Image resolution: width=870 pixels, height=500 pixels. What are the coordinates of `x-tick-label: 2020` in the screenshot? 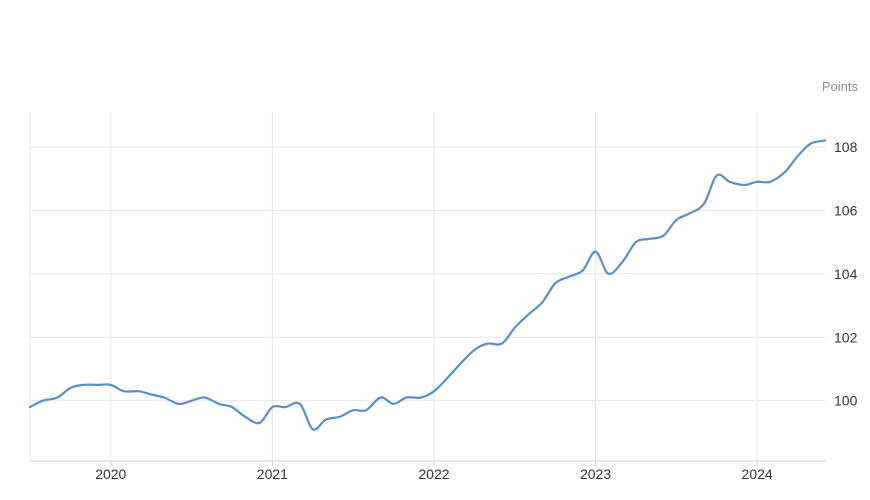 It's located at (110, 474).